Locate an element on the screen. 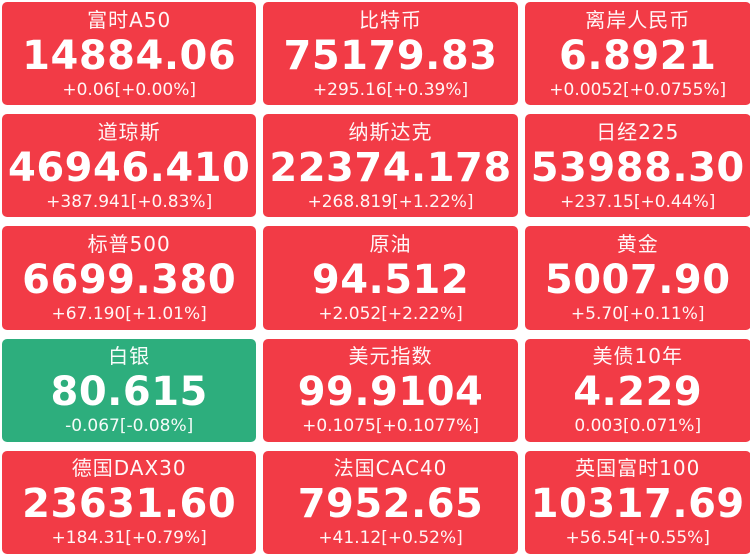 The height and width of the screenshot is (554, 750). market-tile: 白银 80.615 -0.067[-0.08%] is located at coordinates (129, 390).